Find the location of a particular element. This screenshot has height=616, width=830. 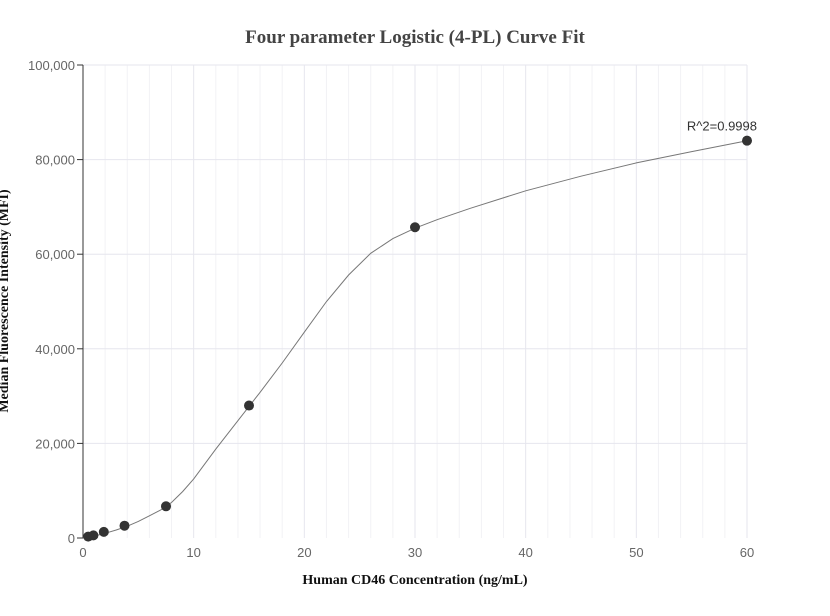

x-tick-label: 0 is located at coordinates (82, 552).